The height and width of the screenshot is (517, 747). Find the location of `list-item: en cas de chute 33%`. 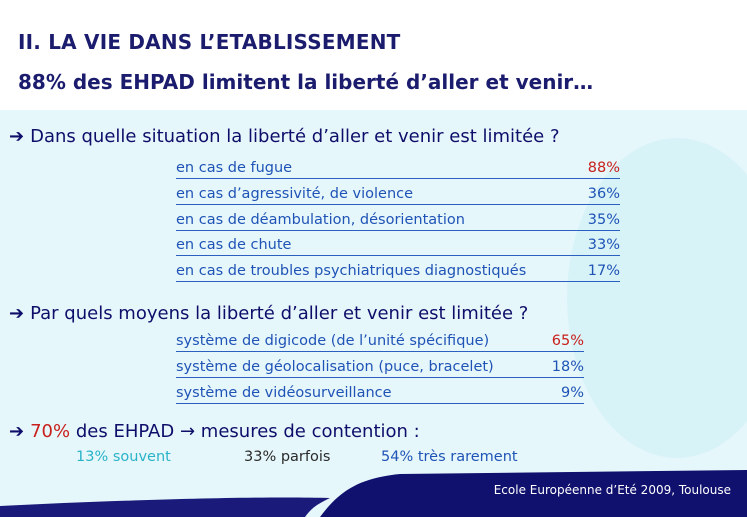

list-item: en cas de chute 33% is located at coordinates (398, 246).